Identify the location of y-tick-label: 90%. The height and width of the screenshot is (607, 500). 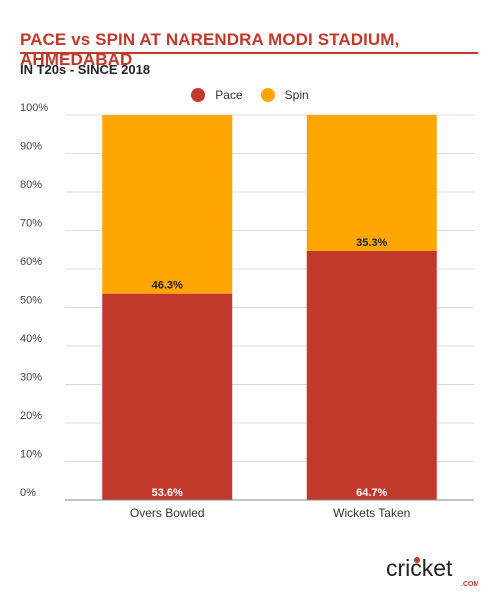
(31, 147).